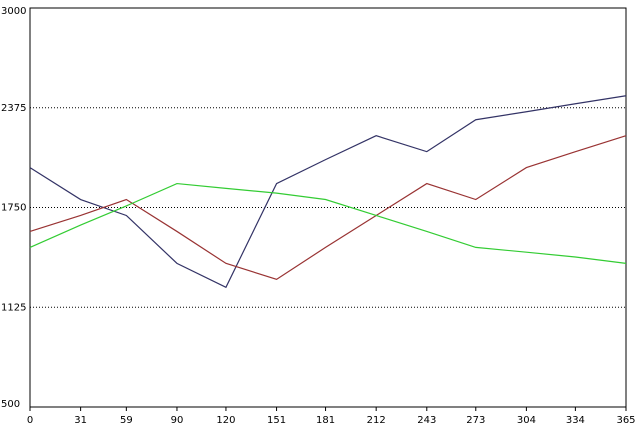  What do you see at coordinates (13, 307) in the screenshot?
I see `y-tick-label: 1125` at bounding box center [13, 307].